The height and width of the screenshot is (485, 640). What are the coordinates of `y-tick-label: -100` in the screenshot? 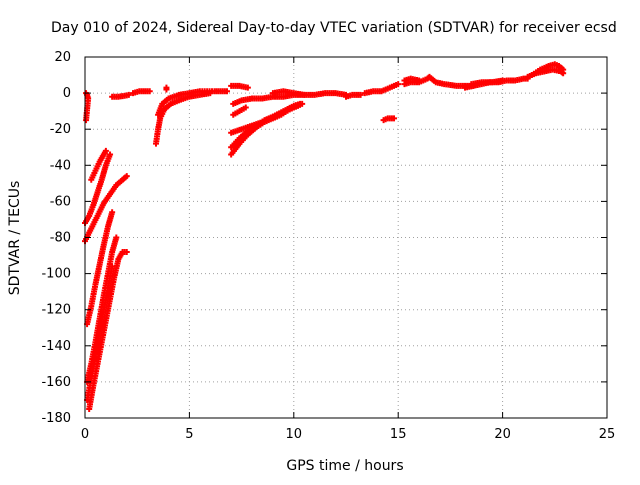 It's located at (56, 274).